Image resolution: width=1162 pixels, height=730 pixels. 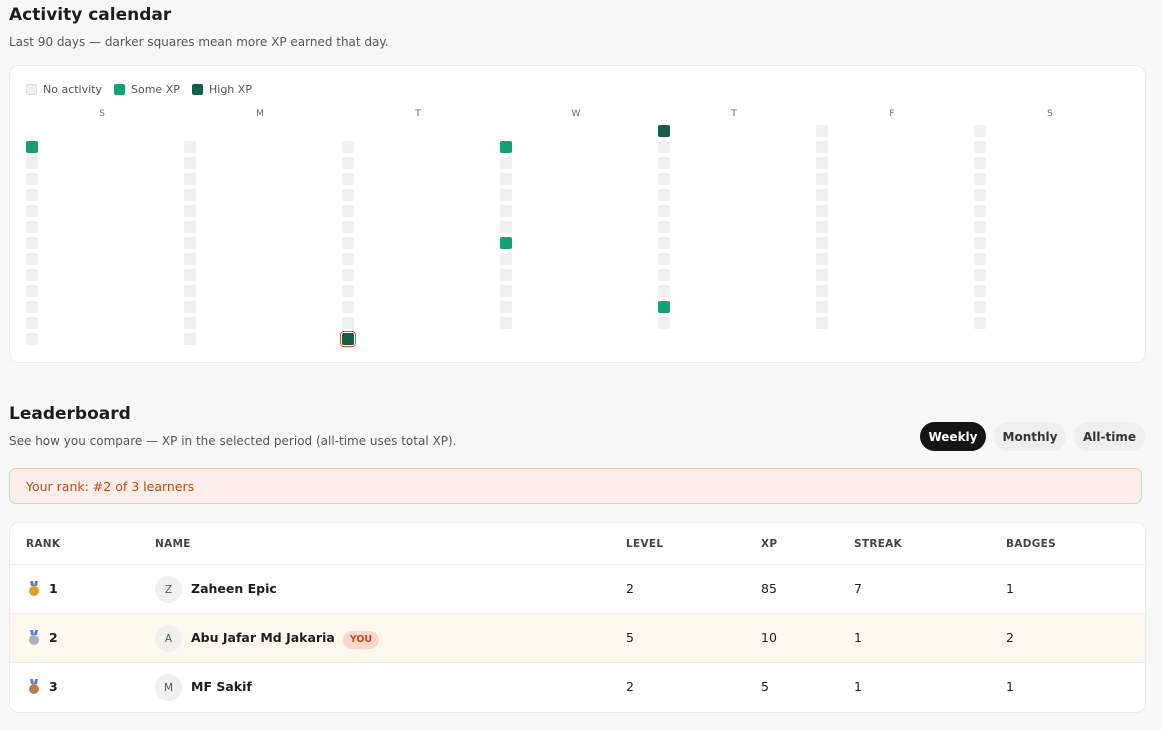 What do you see at coordinates (43, 544) in the screenshot?
I see `column-header: RANK` at bounding box center [43, 544].